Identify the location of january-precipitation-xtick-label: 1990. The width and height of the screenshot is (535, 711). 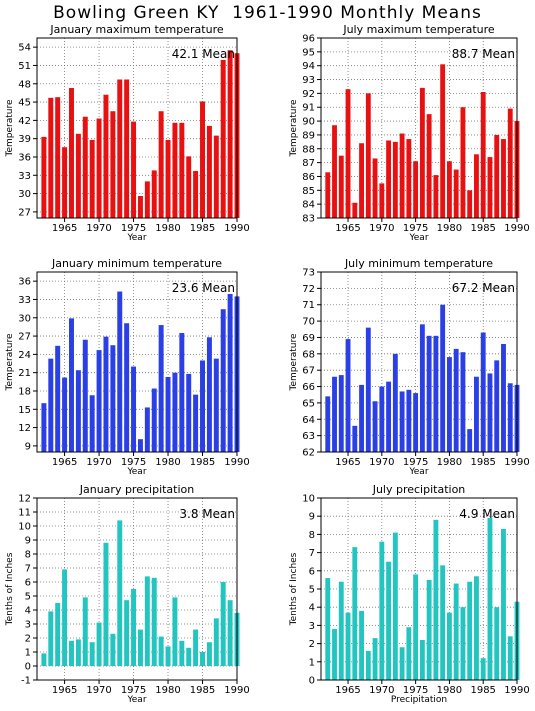
(236, 690).